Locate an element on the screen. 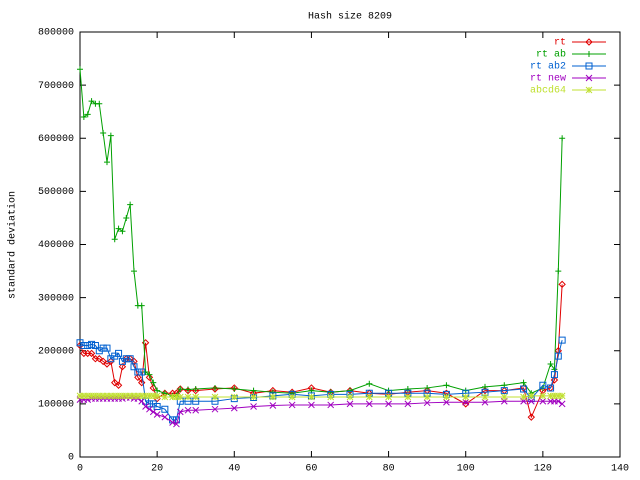 This screenshot has height=480, width=640. y-tick-label: 700000 is located at coordinates (56, 86).